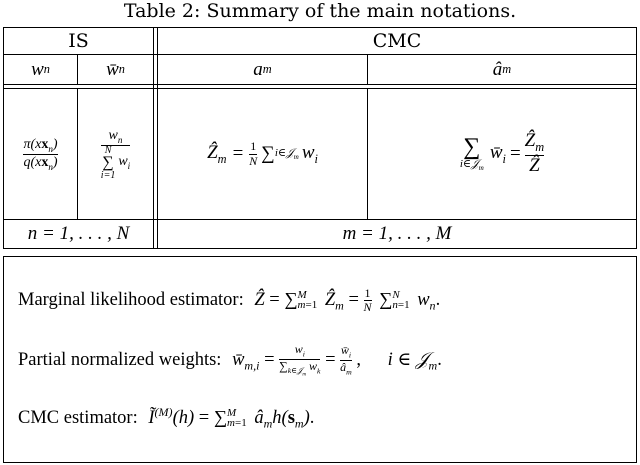 This screenshot has width=640, height=465. What do you see at coordinates (77, 69) in the screenshot?
I see `table-col-divider-is` at bounding box center [77, 69].